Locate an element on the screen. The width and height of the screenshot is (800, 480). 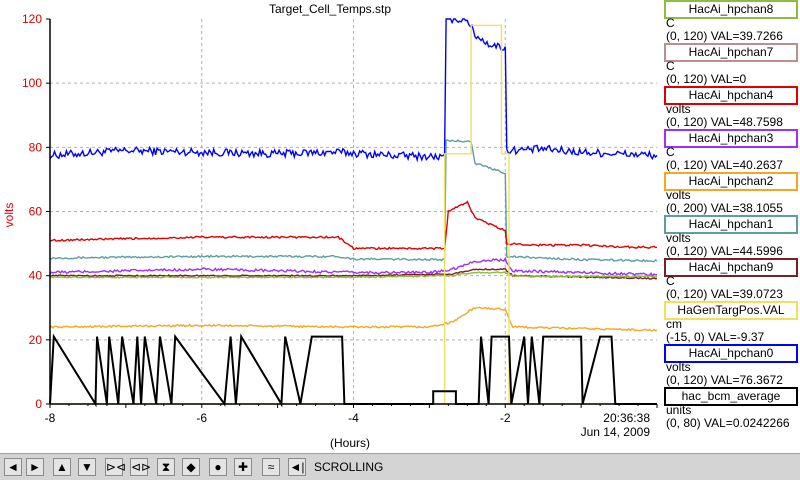
back-button: ◄| is located at coordinates (297, 467).